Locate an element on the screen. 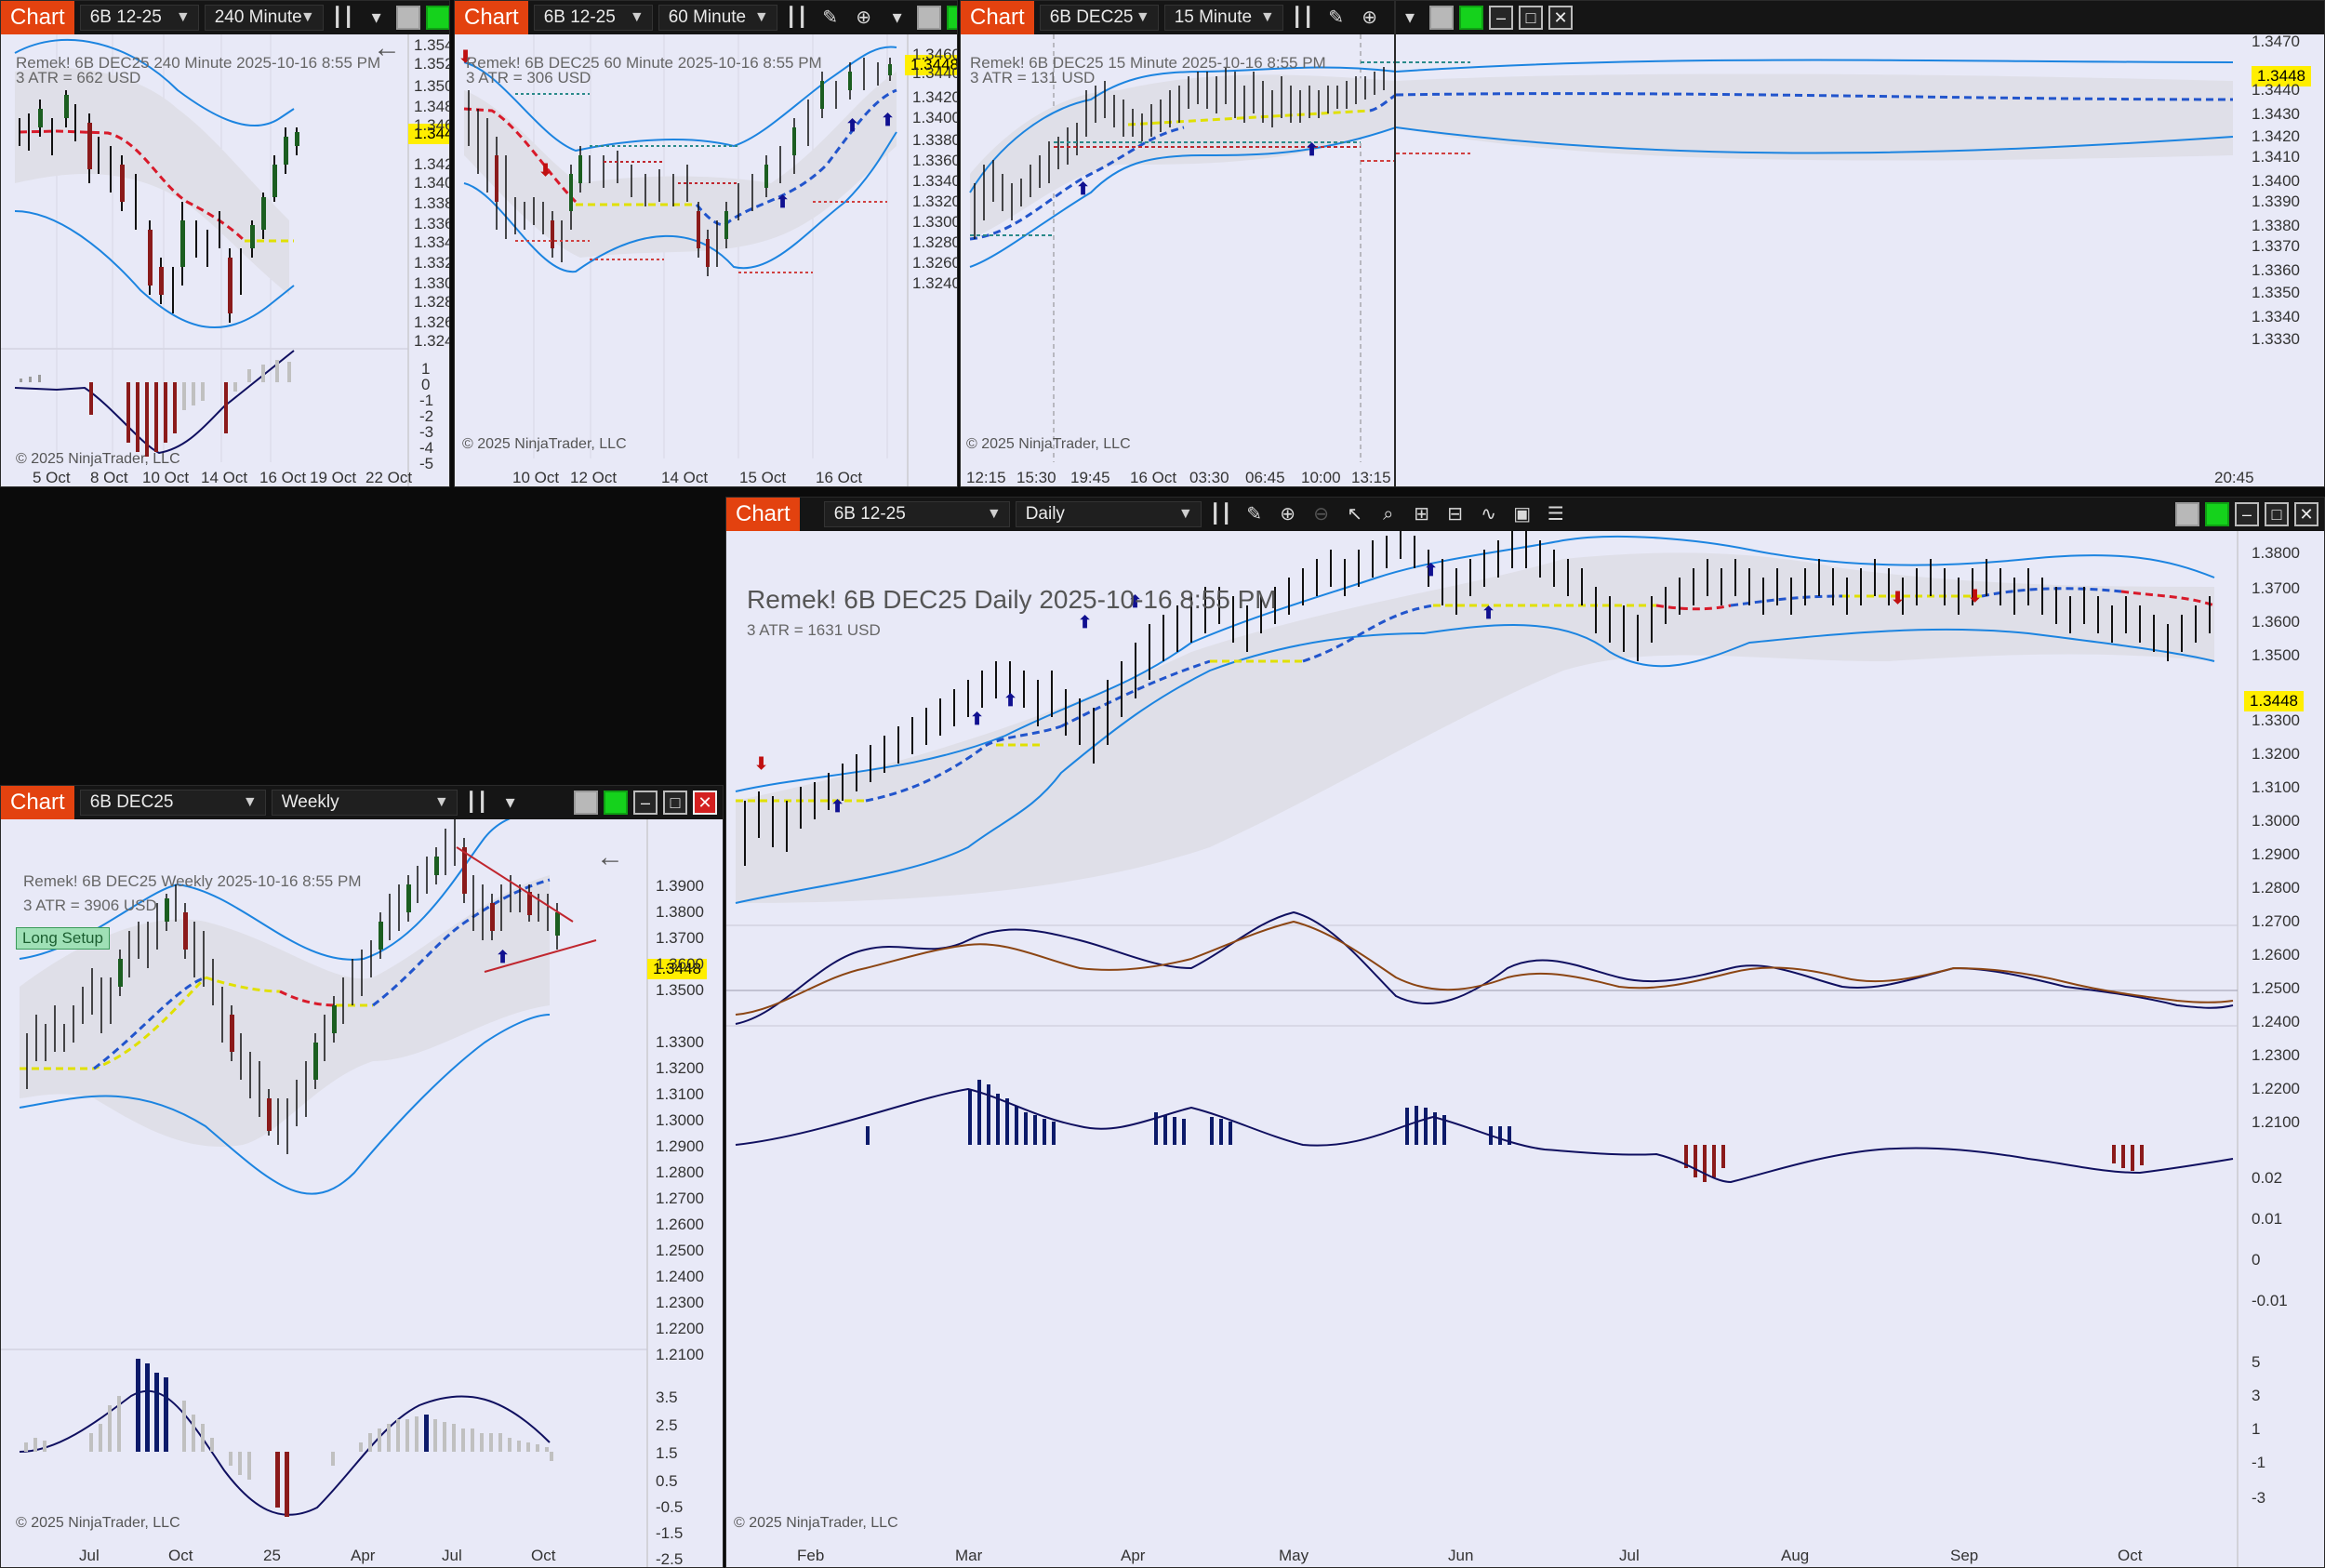 The height and width of the screenshot is (1568, 2325). atr-label: 3 ATR = 662 USD is located at coordinates (78, 77).